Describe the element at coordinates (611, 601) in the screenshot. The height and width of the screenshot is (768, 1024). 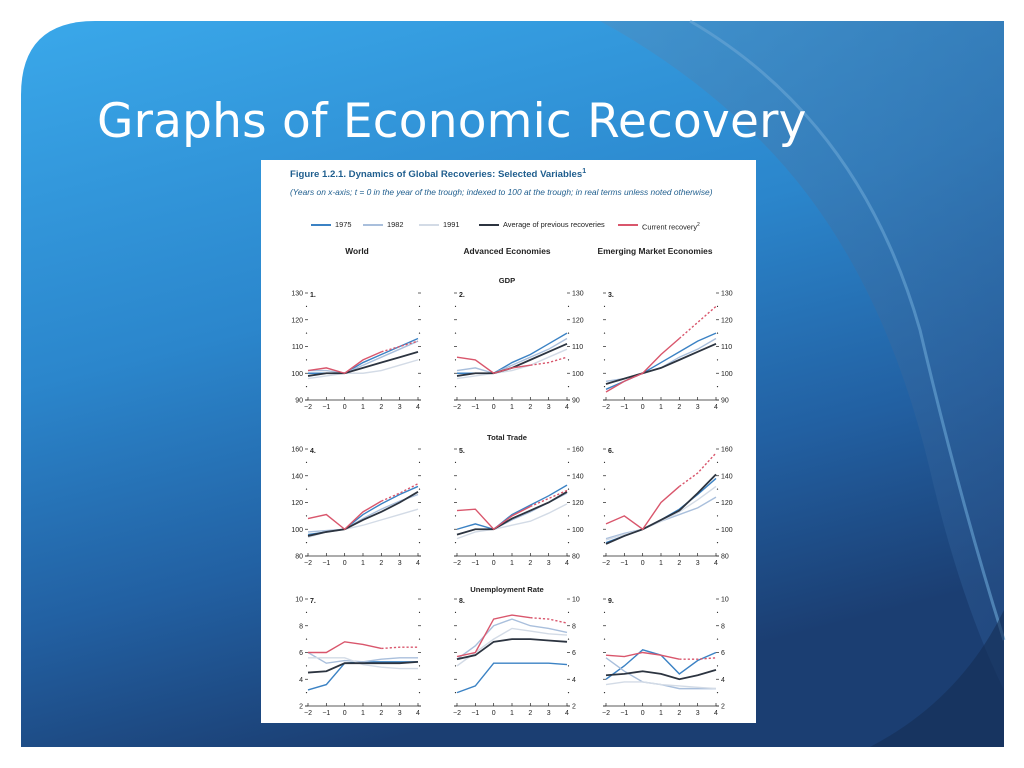
I see `panel-number: 9.` at that location.